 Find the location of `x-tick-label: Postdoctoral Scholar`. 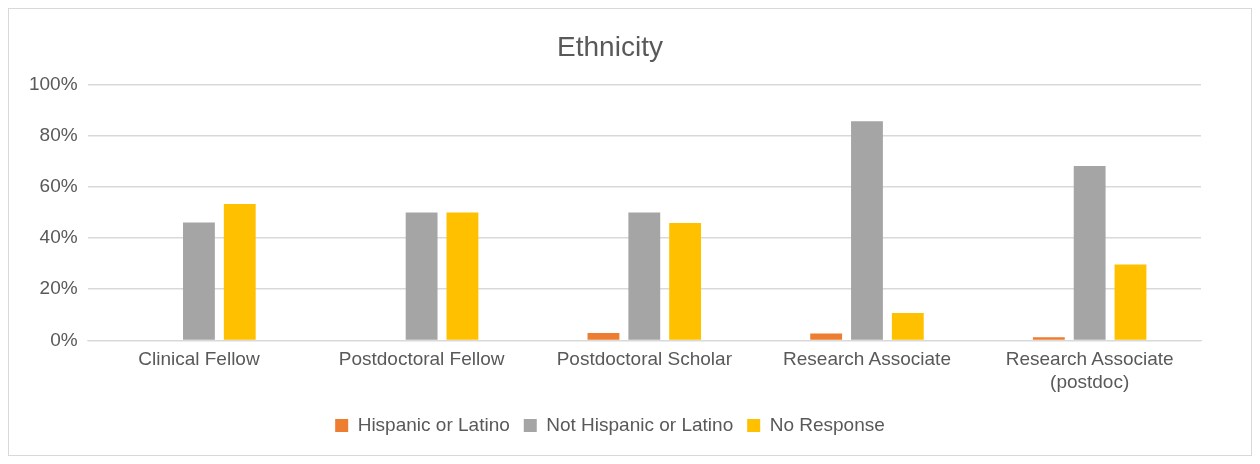

x-tick-label: Postdoctoral Scholar is located at coordinates (644, 359).